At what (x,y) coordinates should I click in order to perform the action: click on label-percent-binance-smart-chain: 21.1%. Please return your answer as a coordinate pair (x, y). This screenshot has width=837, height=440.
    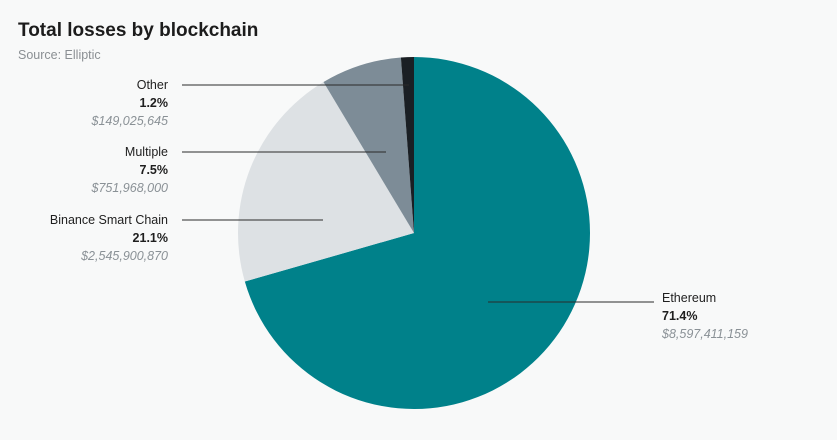
    Looking at the image, I should click on (150, 238).